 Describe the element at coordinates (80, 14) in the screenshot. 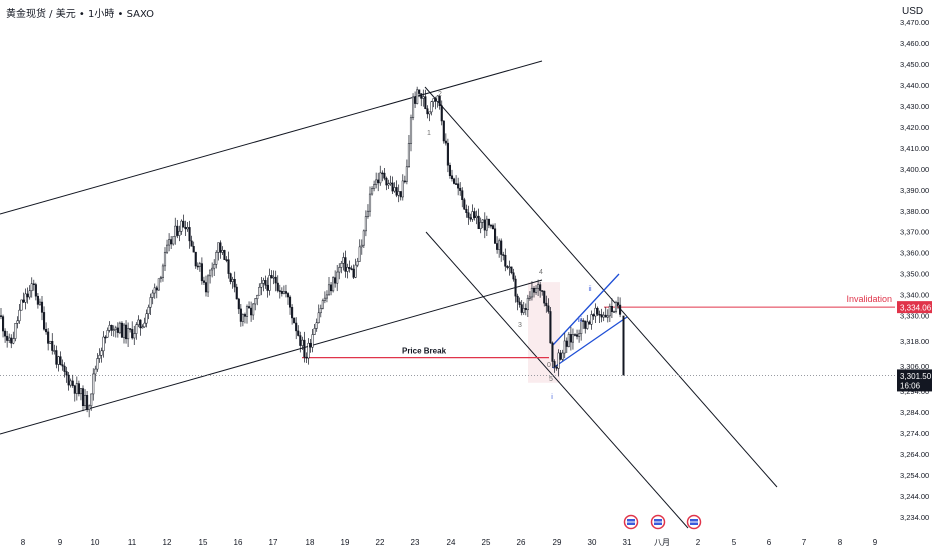

I see `symbol-title: 黄金现货 / 美元 • 1小時 • SAXO` at that location.